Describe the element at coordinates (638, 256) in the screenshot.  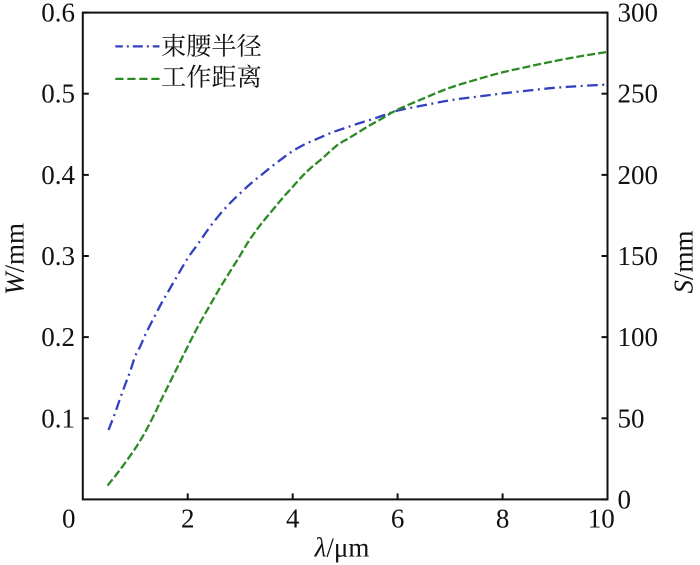
I see `svg-text: 150` at that location.